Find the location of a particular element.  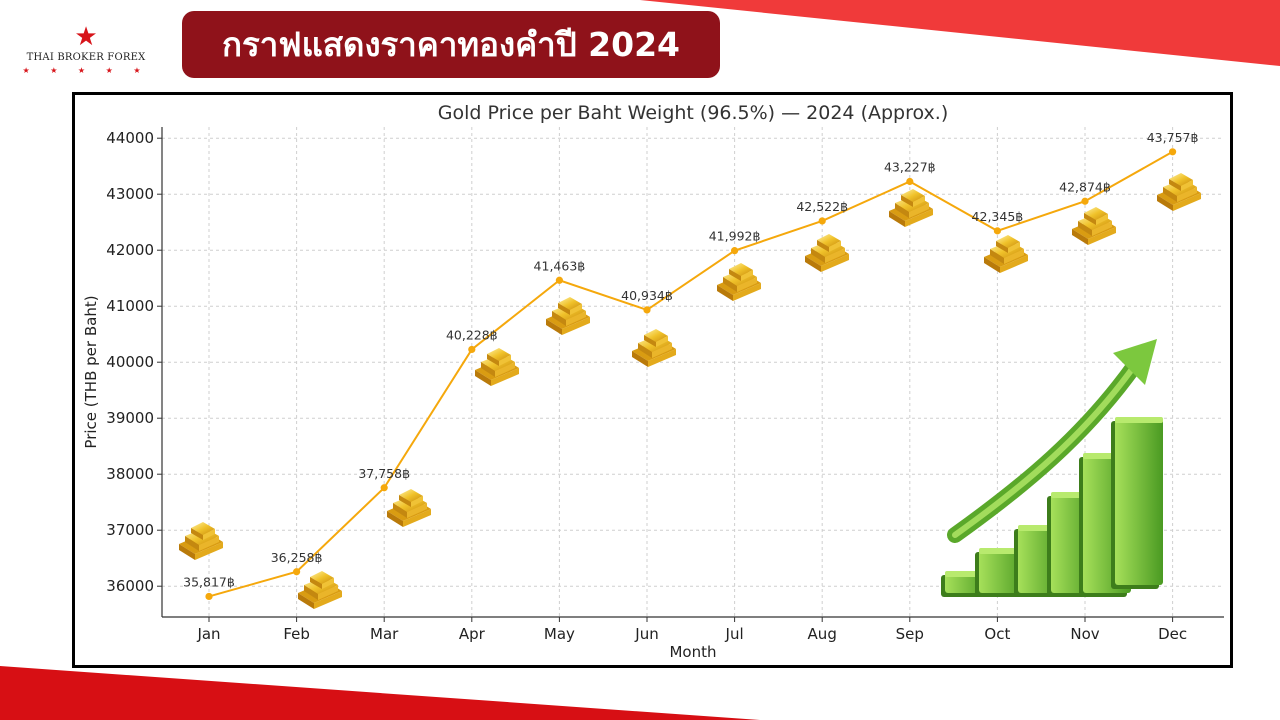

y-tick-label: 40000 is located at coordinates (130, 362).